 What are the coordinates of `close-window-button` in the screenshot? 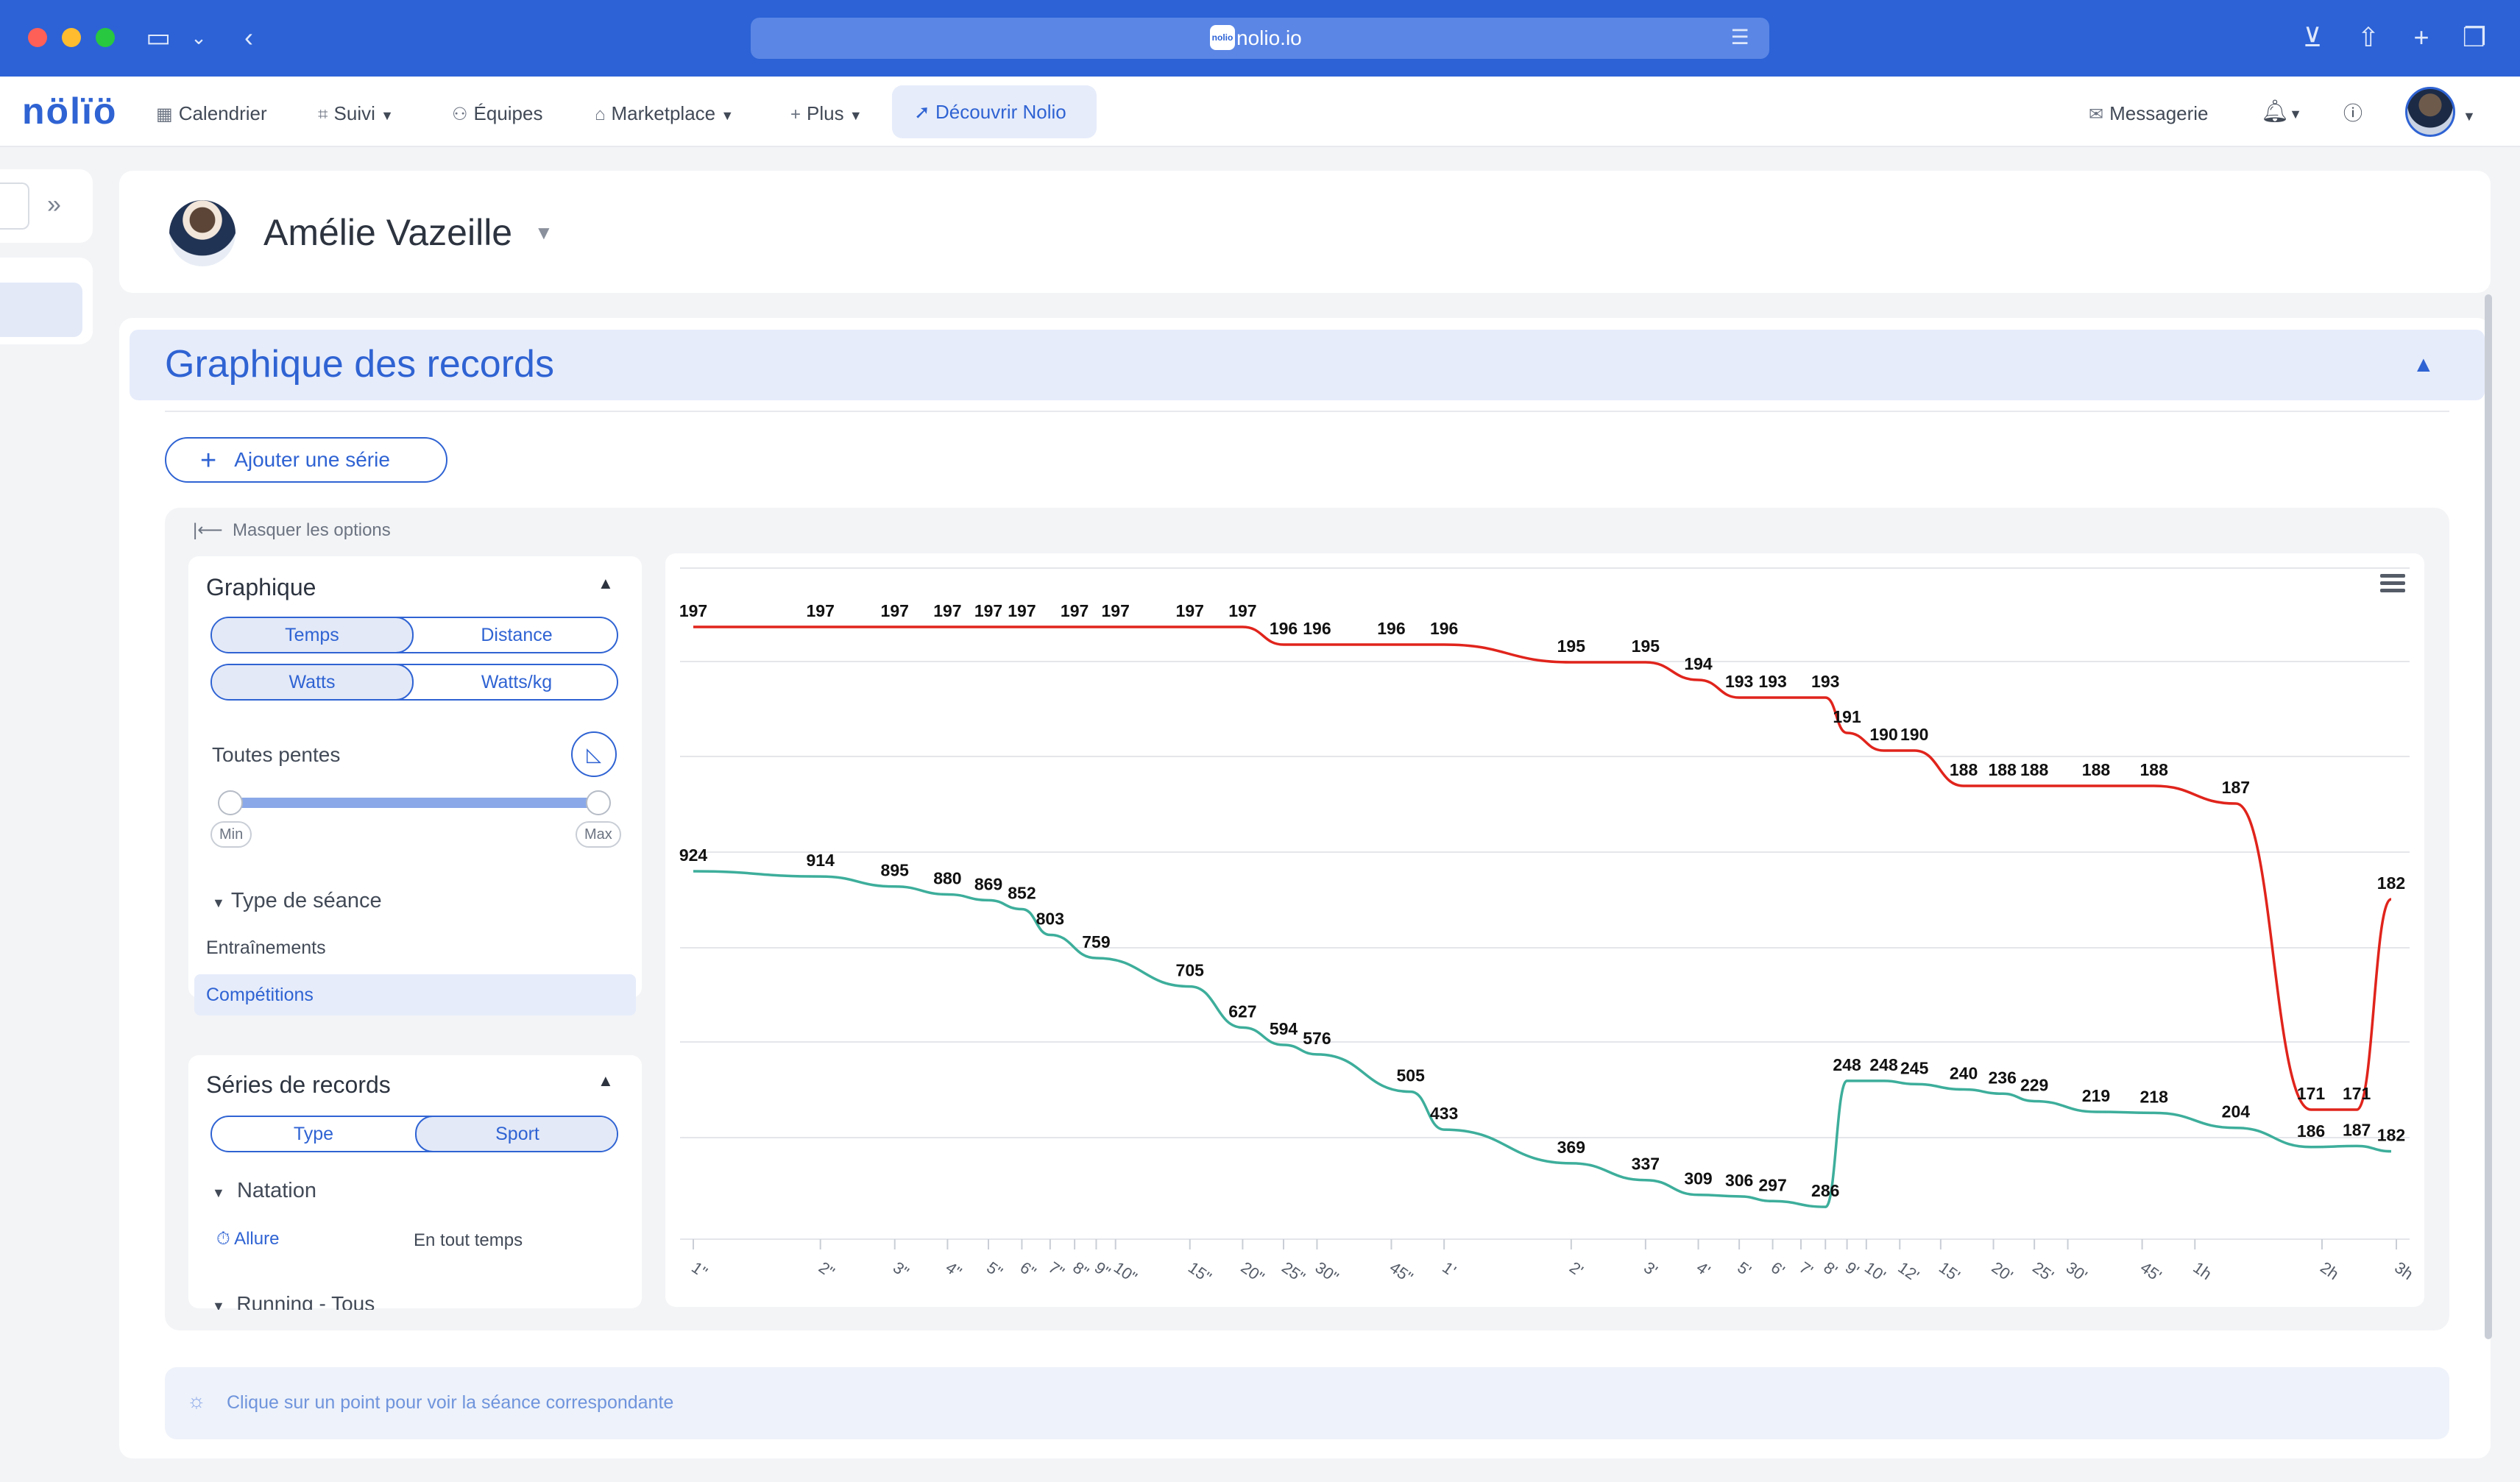 It's located at (38, 37).